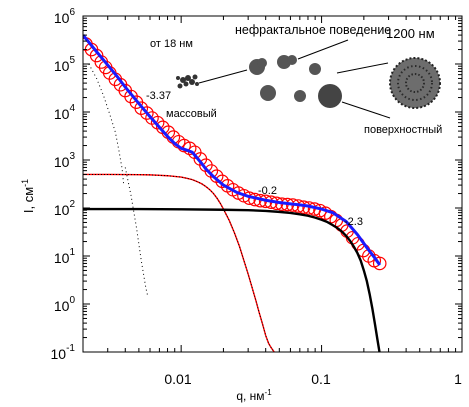 Image resolution: width=469 pixels, height=407 pixels. What do you see at coordinates (321, 379) in the screenshot?
I see `x-tick-label: 0.1` at bounding box center [321, 379].